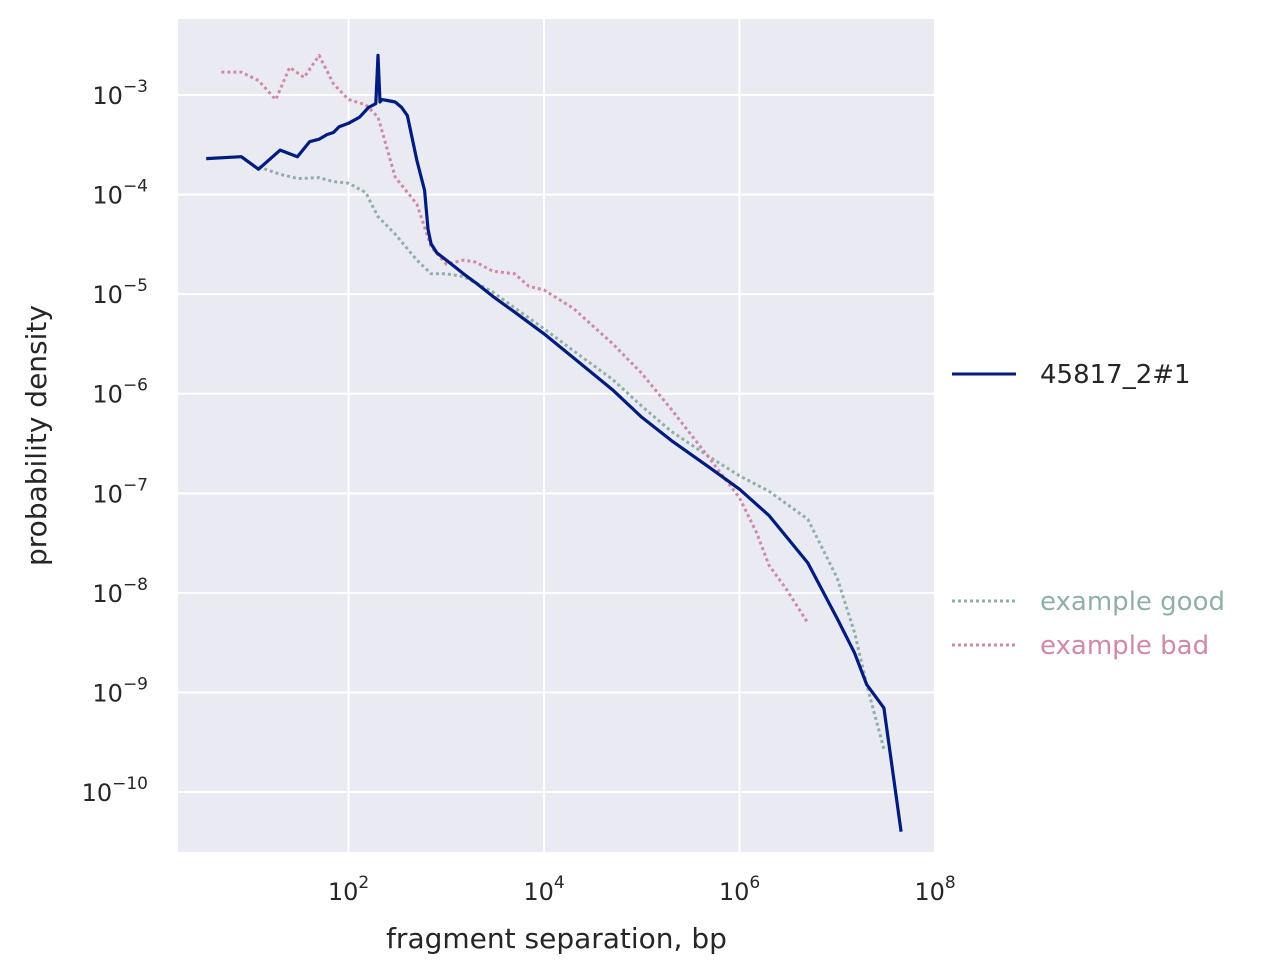 This screenshot has height=976, width=1283. Describe the element at coordinates (934, 889) in the screenshot. I see `x-tick-label-3: 10⁸` at that location.